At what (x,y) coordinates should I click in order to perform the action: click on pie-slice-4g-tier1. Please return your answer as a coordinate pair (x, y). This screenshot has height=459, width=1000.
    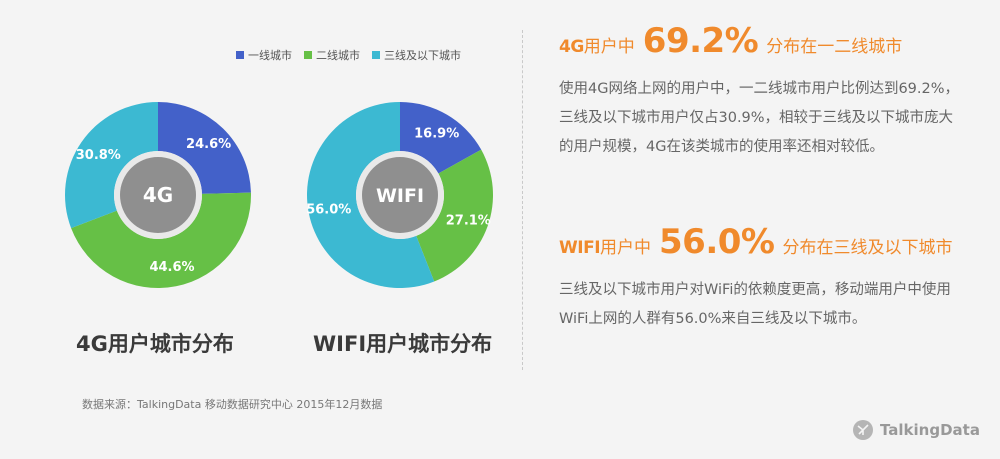
    Looking at the image, I should click on (204, 148).